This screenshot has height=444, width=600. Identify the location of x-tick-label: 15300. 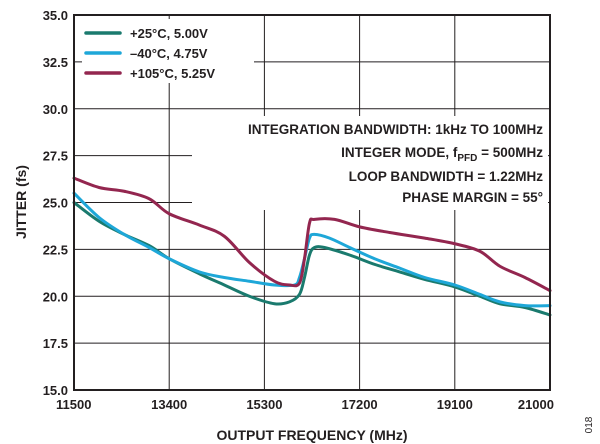
(264, 404).